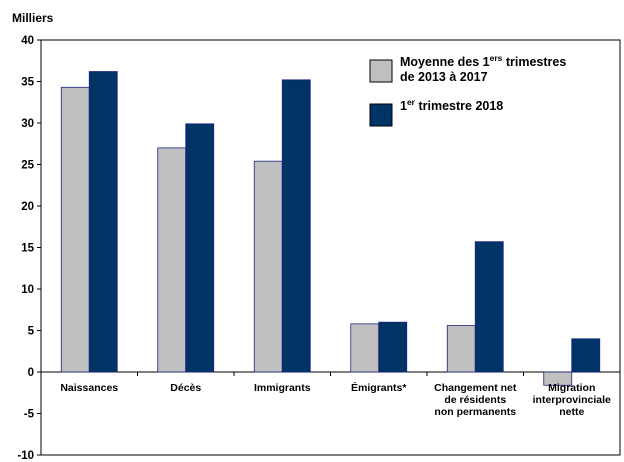 The width and height of the screenshot is (624, 462). Describe the element at coordinates (27, 290) in the screenshot. I see `y-tick-label: 10` at that location.